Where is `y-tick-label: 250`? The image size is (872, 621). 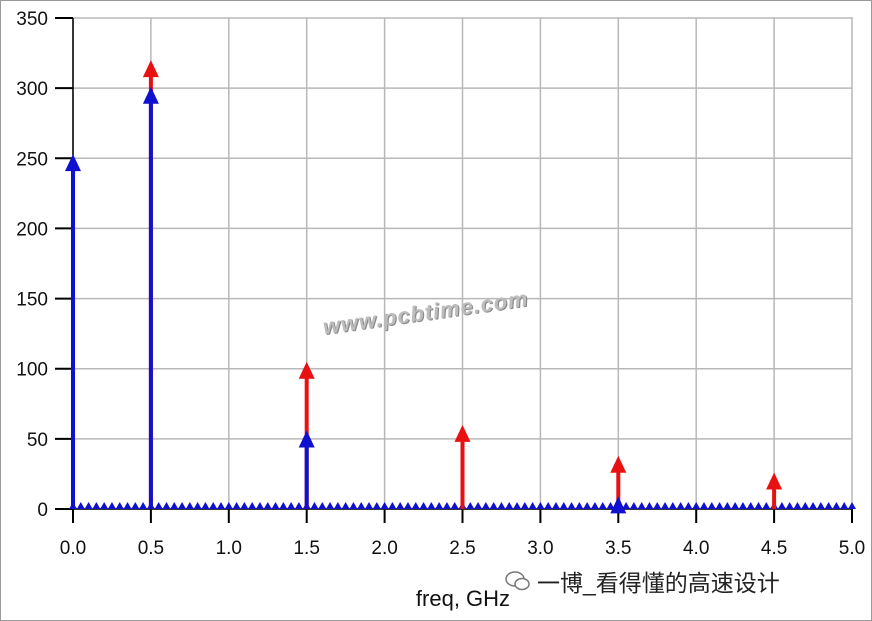 y-tick-label: 250 is located at coordinates (32, 159).